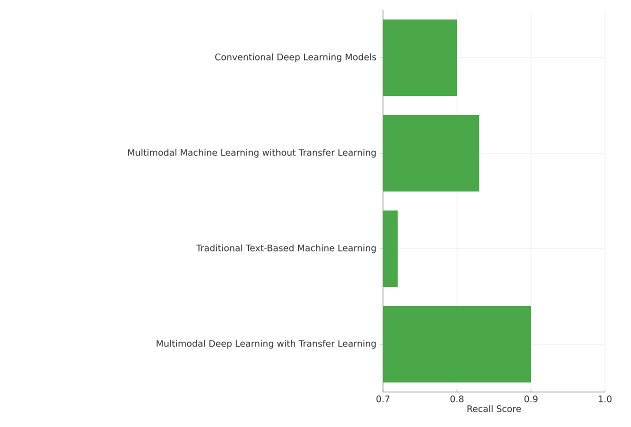 This screenshot has height=427, width=631. Describe the element at coordinates (252, 153) in the screenshot. I see `y-tick-label: Multimodal Machine Learning without Transfer Learning` at that location.